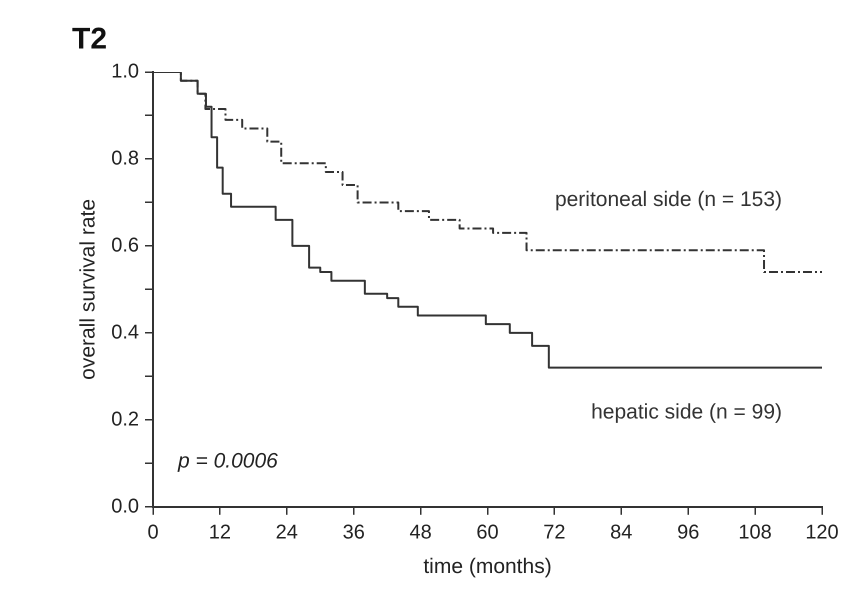  Describe the element at coordinates (353, 532) in the screenshot. I see `x-tick-label: 36` at that location.